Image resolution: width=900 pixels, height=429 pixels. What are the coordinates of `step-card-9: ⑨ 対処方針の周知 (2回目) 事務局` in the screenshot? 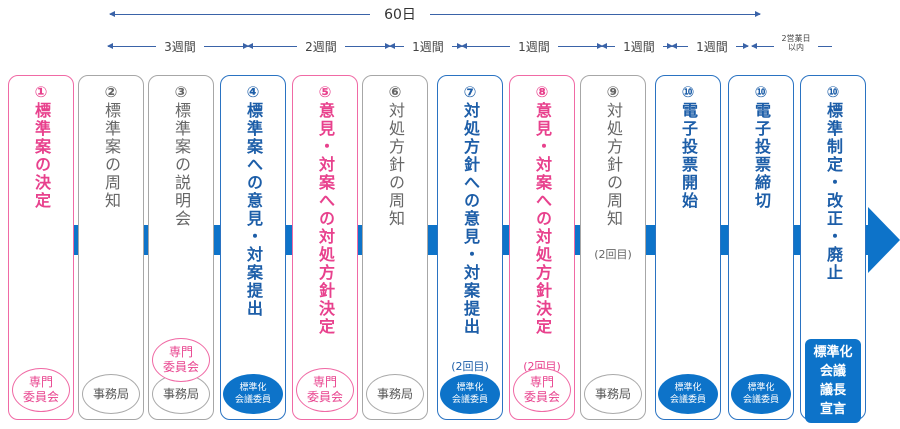 It's located at (613, 247).